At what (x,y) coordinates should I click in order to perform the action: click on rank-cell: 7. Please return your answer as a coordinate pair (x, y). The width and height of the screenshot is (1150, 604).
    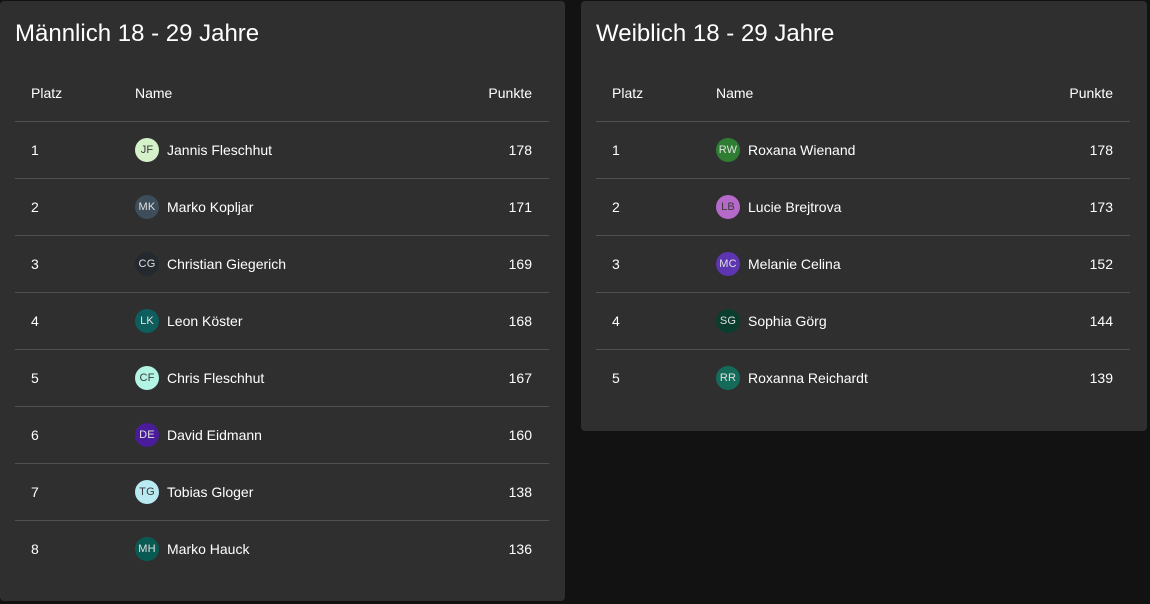
    Looking at the image, I should click on (75, 492).